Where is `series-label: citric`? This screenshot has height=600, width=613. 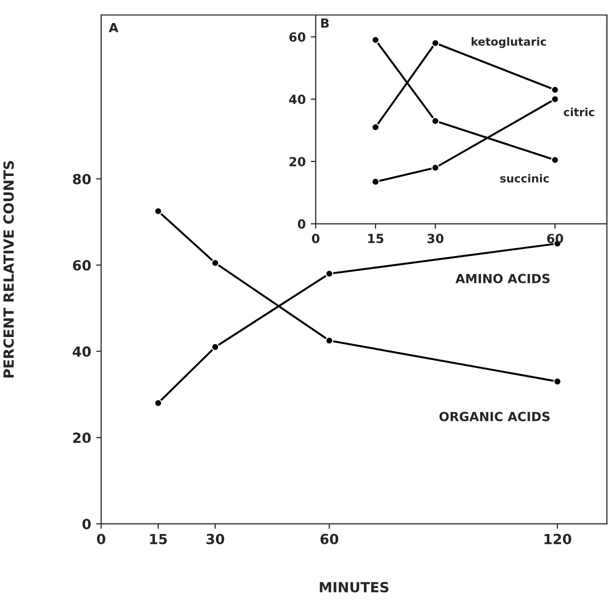 series-label: citric is located at coordinates (579, 112).